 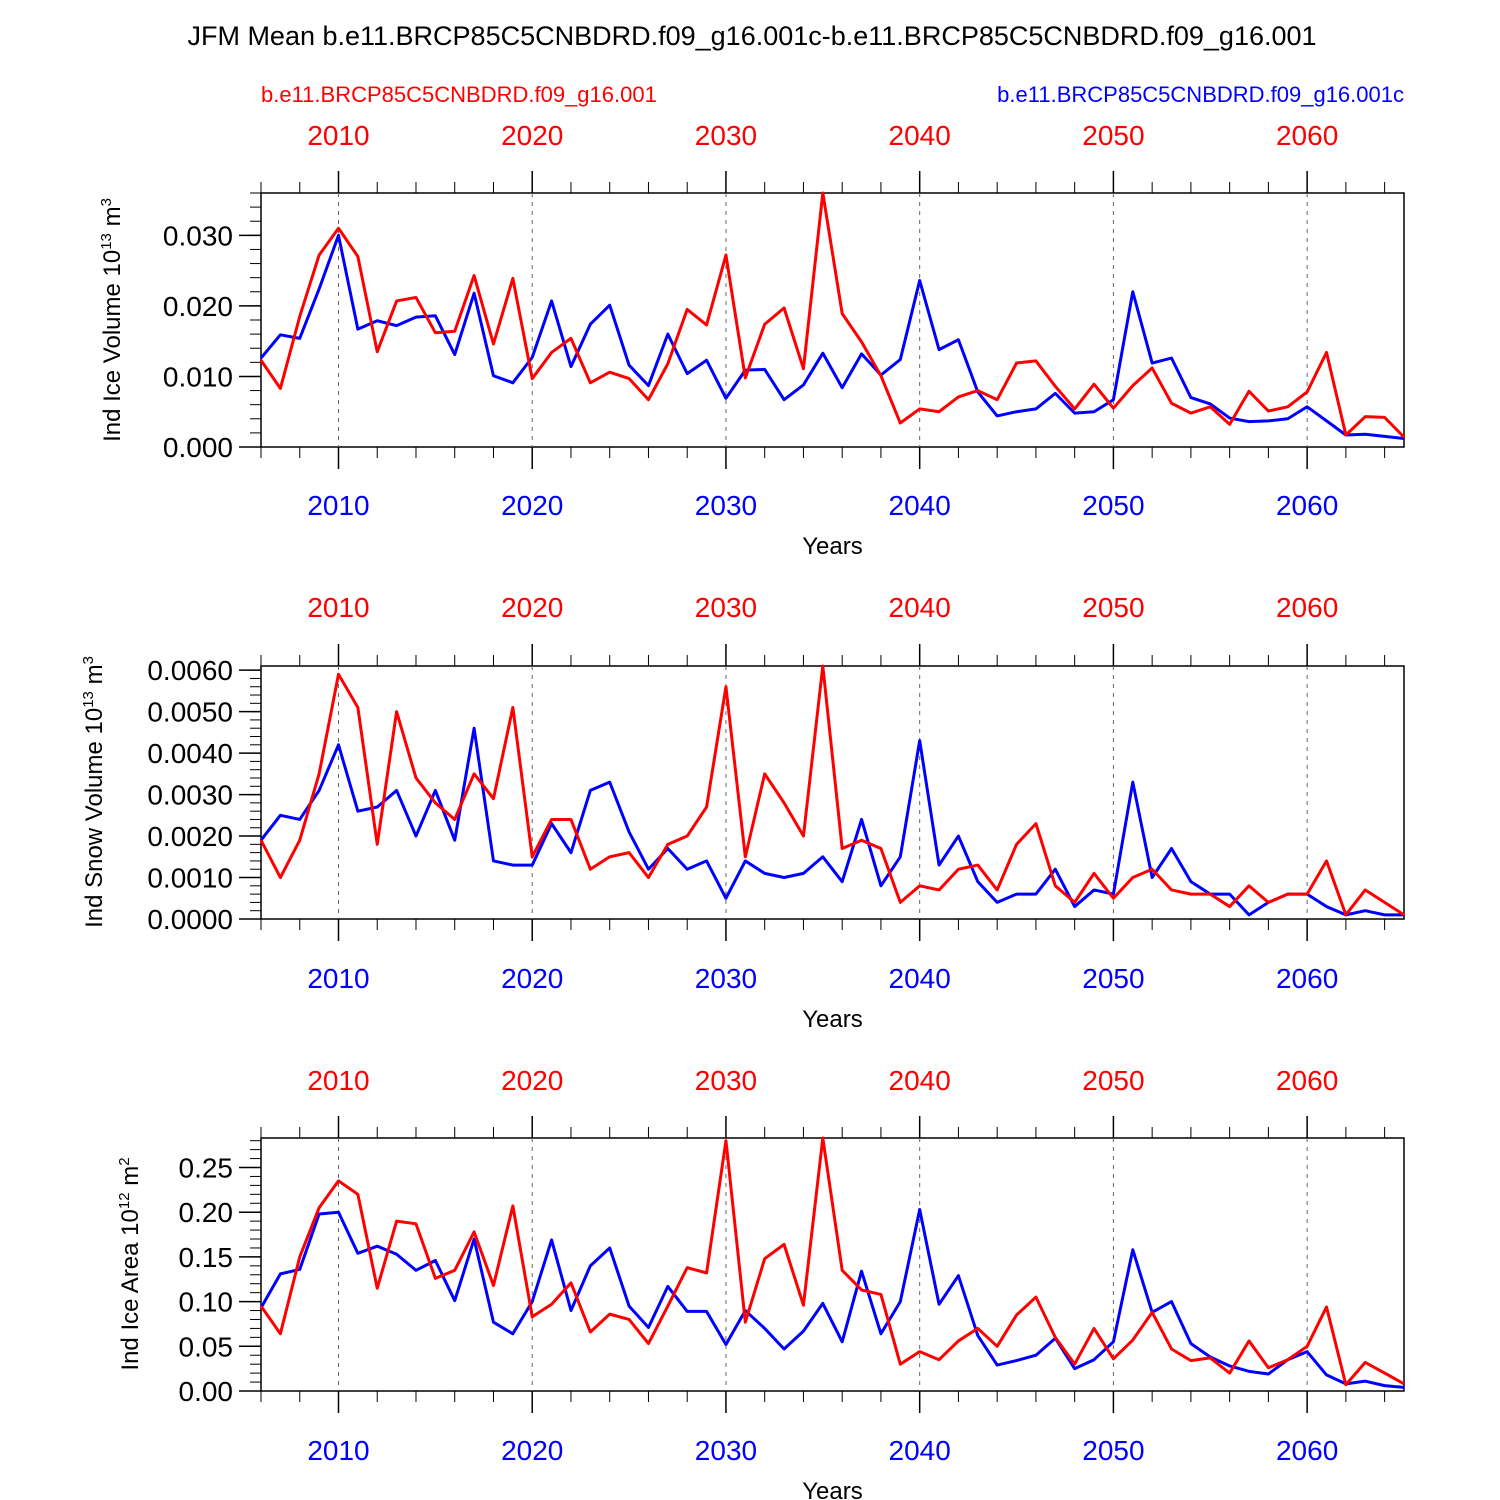 What do you see at coordinates (206, 1168) in the screenshot?
I see `y-tick-label: 0.25` at bounding box center [206, 1168].